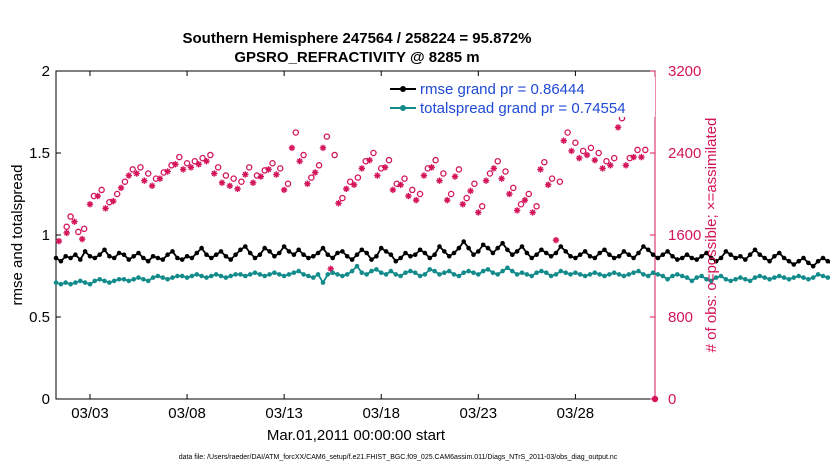 This screenshot has width=830, height=470. Describe the element at coordinates (684, 235) in the screenshot. I see `right-tick-label: 1600` at that location.